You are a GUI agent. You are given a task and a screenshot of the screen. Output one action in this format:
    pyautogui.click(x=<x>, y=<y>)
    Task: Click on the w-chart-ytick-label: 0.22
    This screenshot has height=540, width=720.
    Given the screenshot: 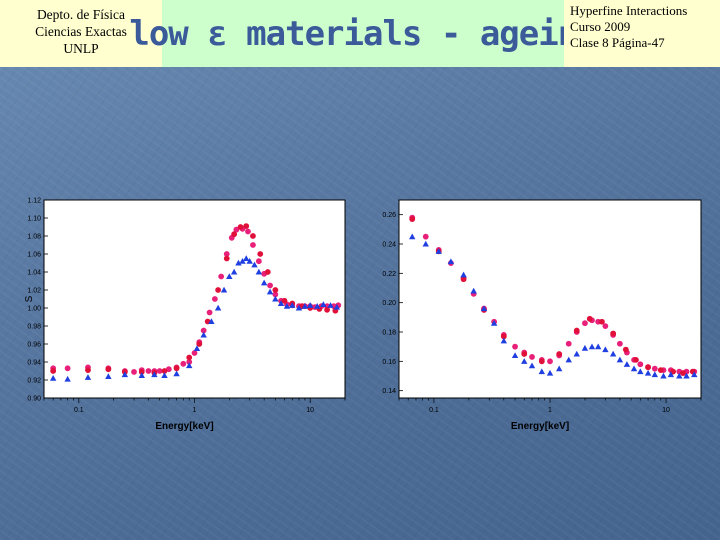 What is the action you would take?
    pyautogui.click(x=389, y=274)
    